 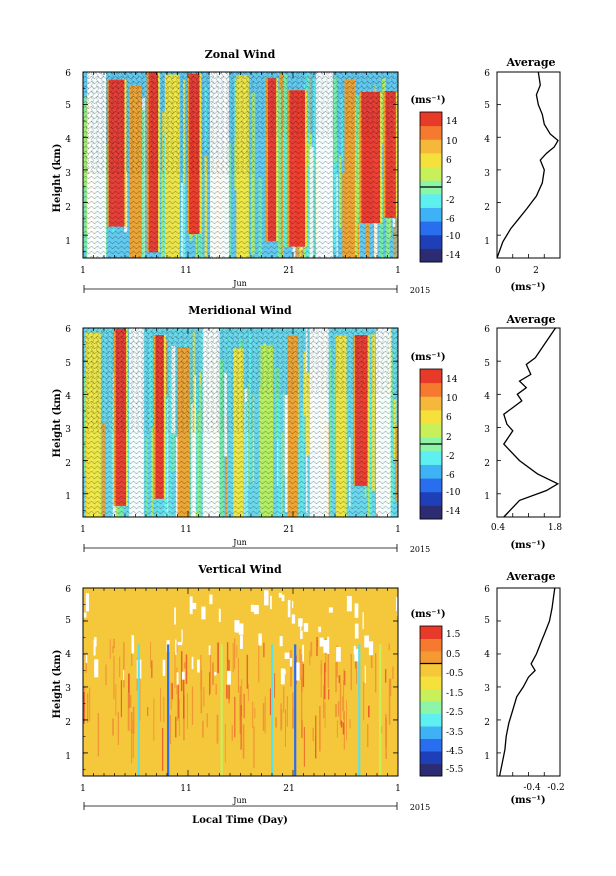 What do you see at coordinates (527, 800) in the screenshot?
I see `average-x-label: (ms⁻¹)` at bounding box center [527, 800].